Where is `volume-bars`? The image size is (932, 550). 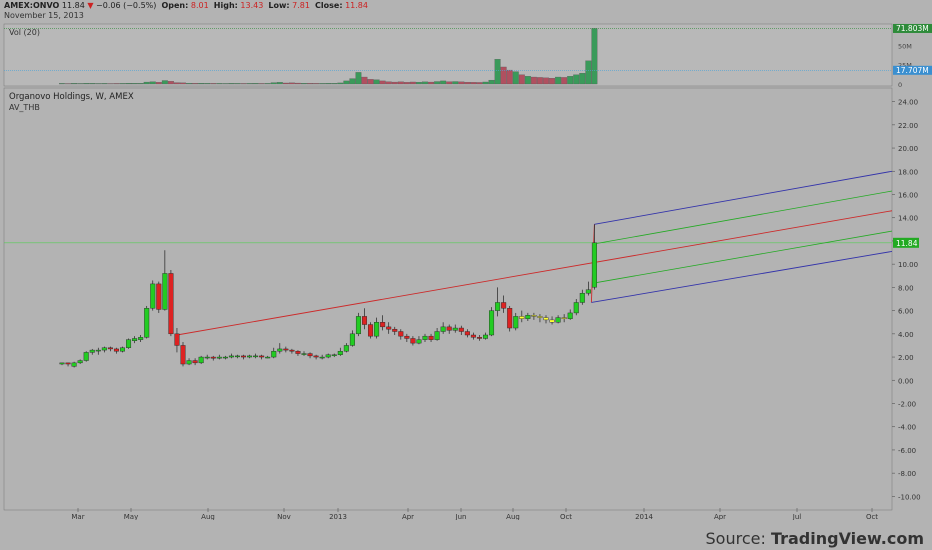
volume-bars is located at coordinates (328, 56).